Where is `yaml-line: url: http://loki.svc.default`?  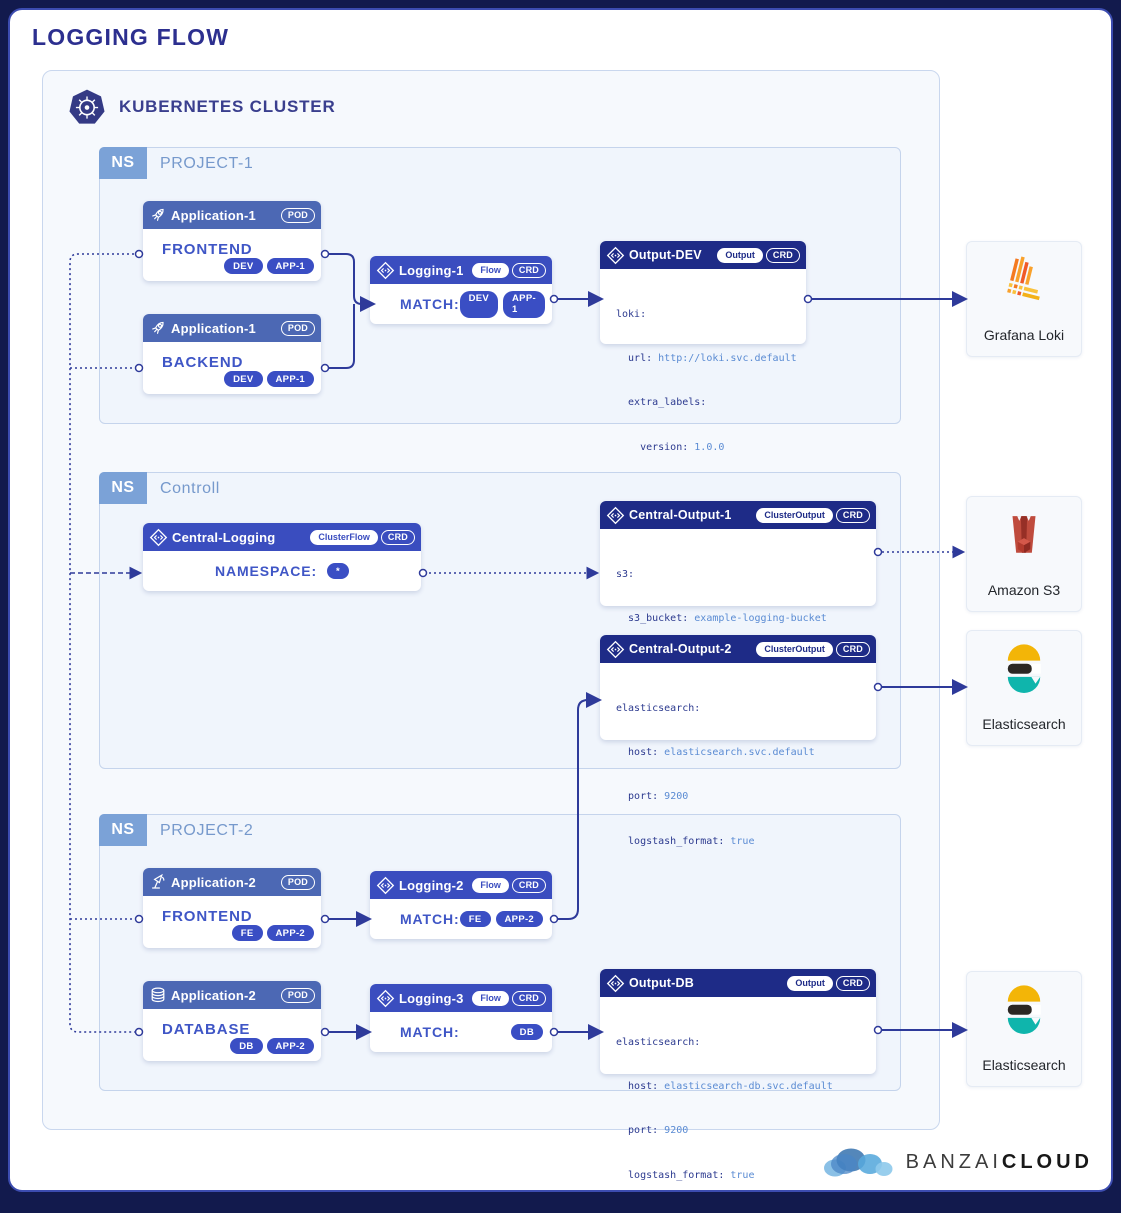
yaml-line: url: http://loki.svc.default is located at coordinates (708, 359).